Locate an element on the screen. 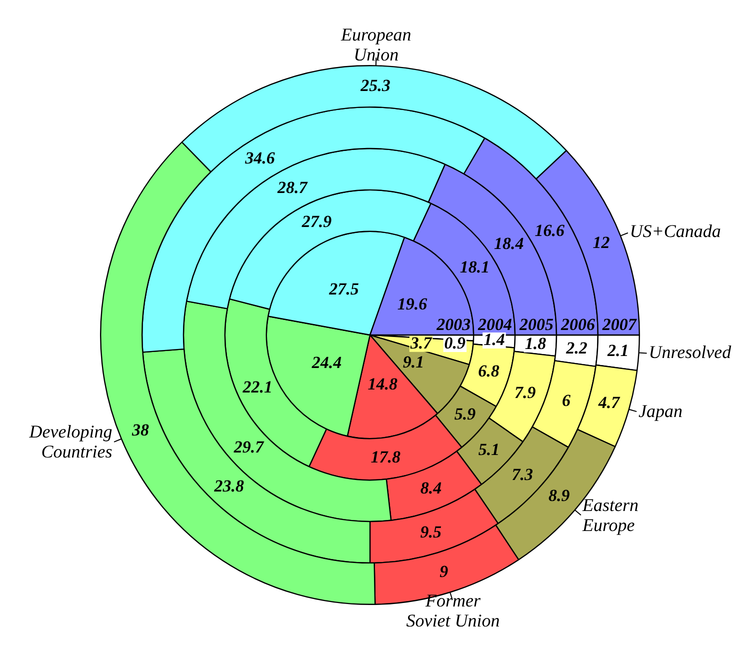  slice-label: Developing Countries is located at coordinates (70, 441).